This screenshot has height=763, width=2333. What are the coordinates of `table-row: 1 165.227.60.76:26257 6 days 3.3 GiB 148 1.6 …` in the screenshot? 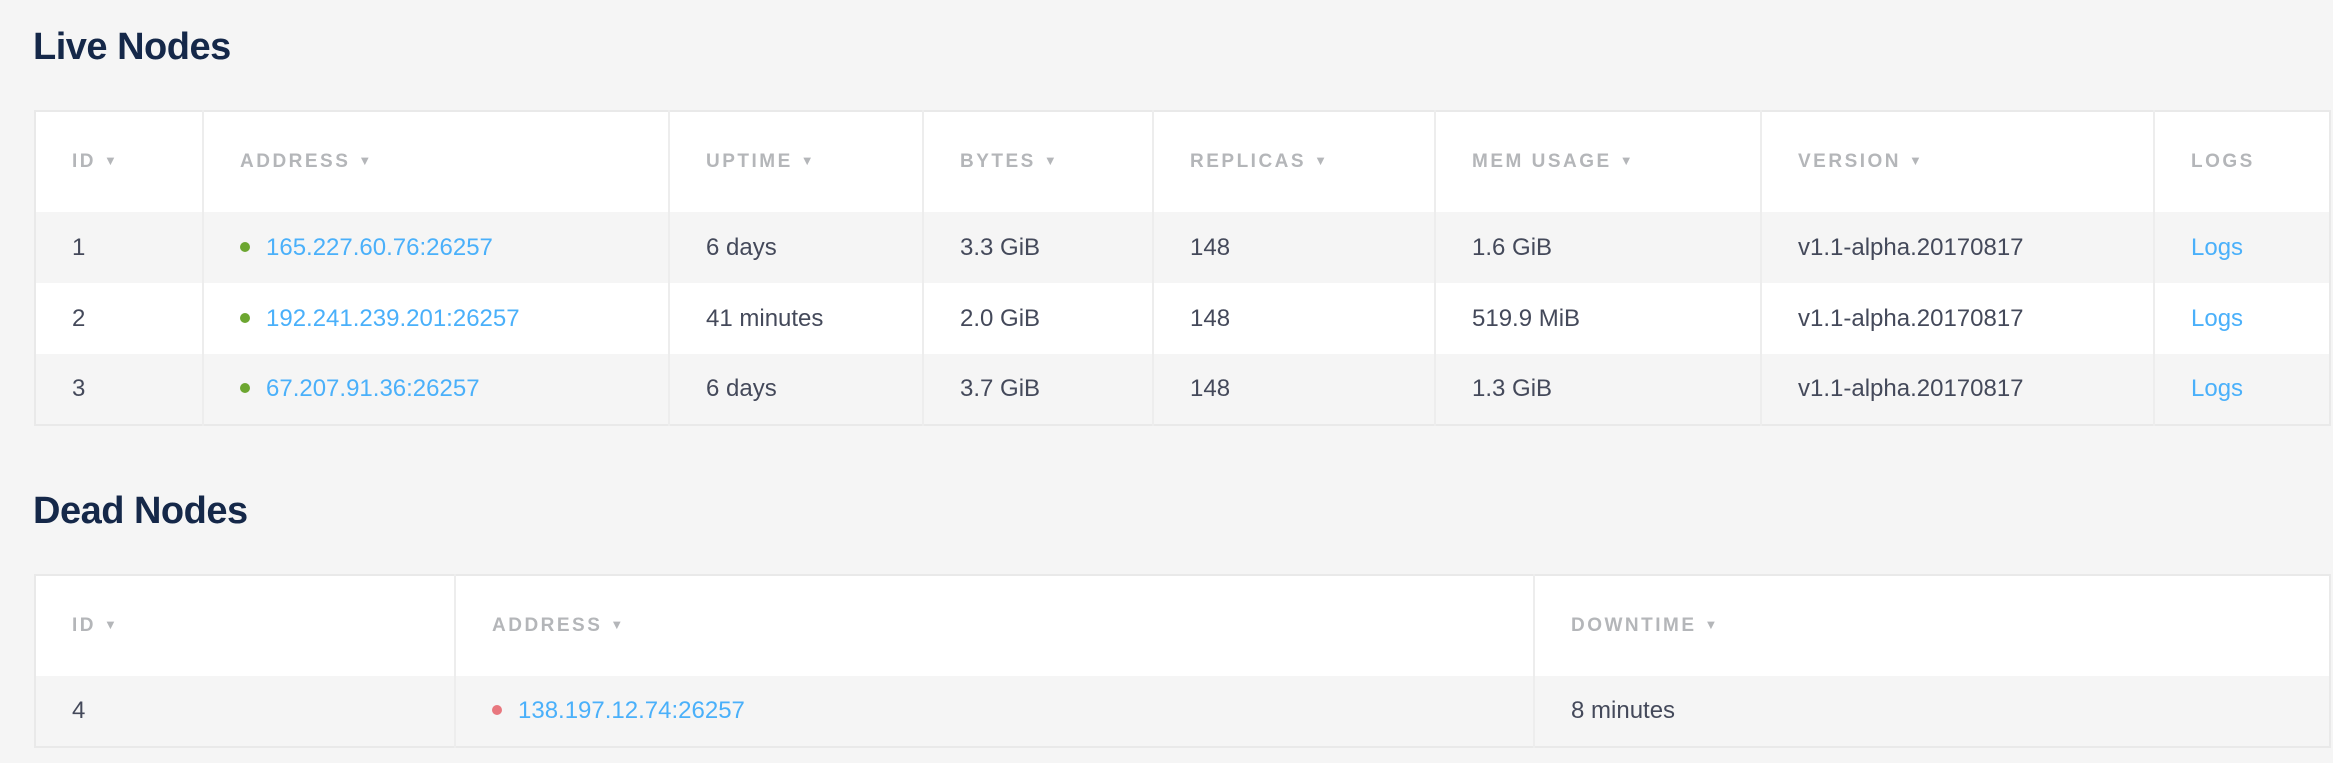 It's located at (1182, 247).